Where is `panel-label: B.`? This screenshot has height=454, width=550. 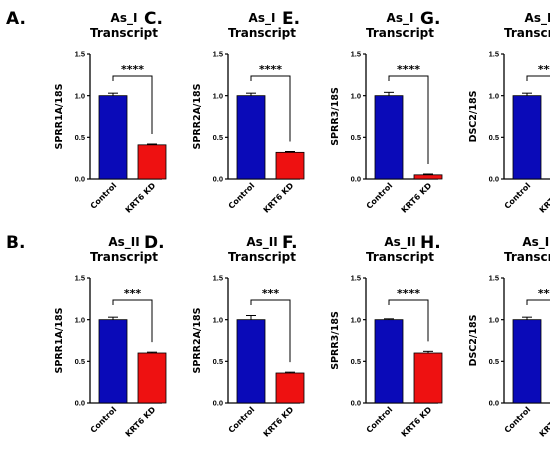
panel-label: B. is located at coordinates (15, 243).